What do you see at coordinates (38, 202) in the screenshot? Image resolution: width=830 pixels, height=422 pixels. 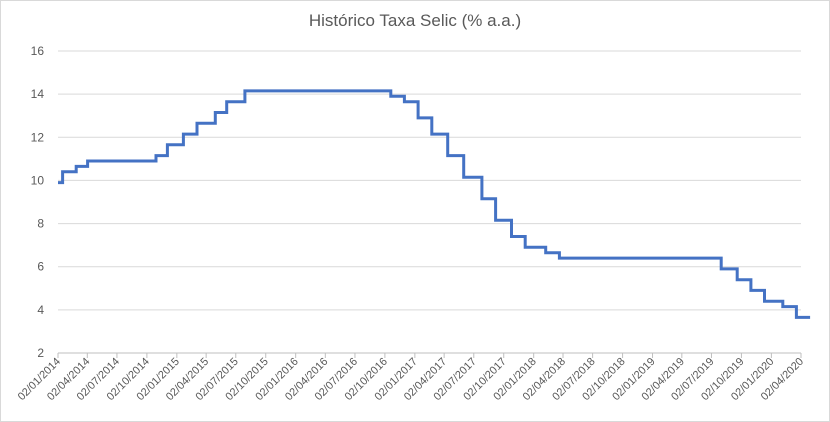 I see `y-axis-ticks: 2 4 6 8 10 12 14 16` at bounding box center [38, 202].